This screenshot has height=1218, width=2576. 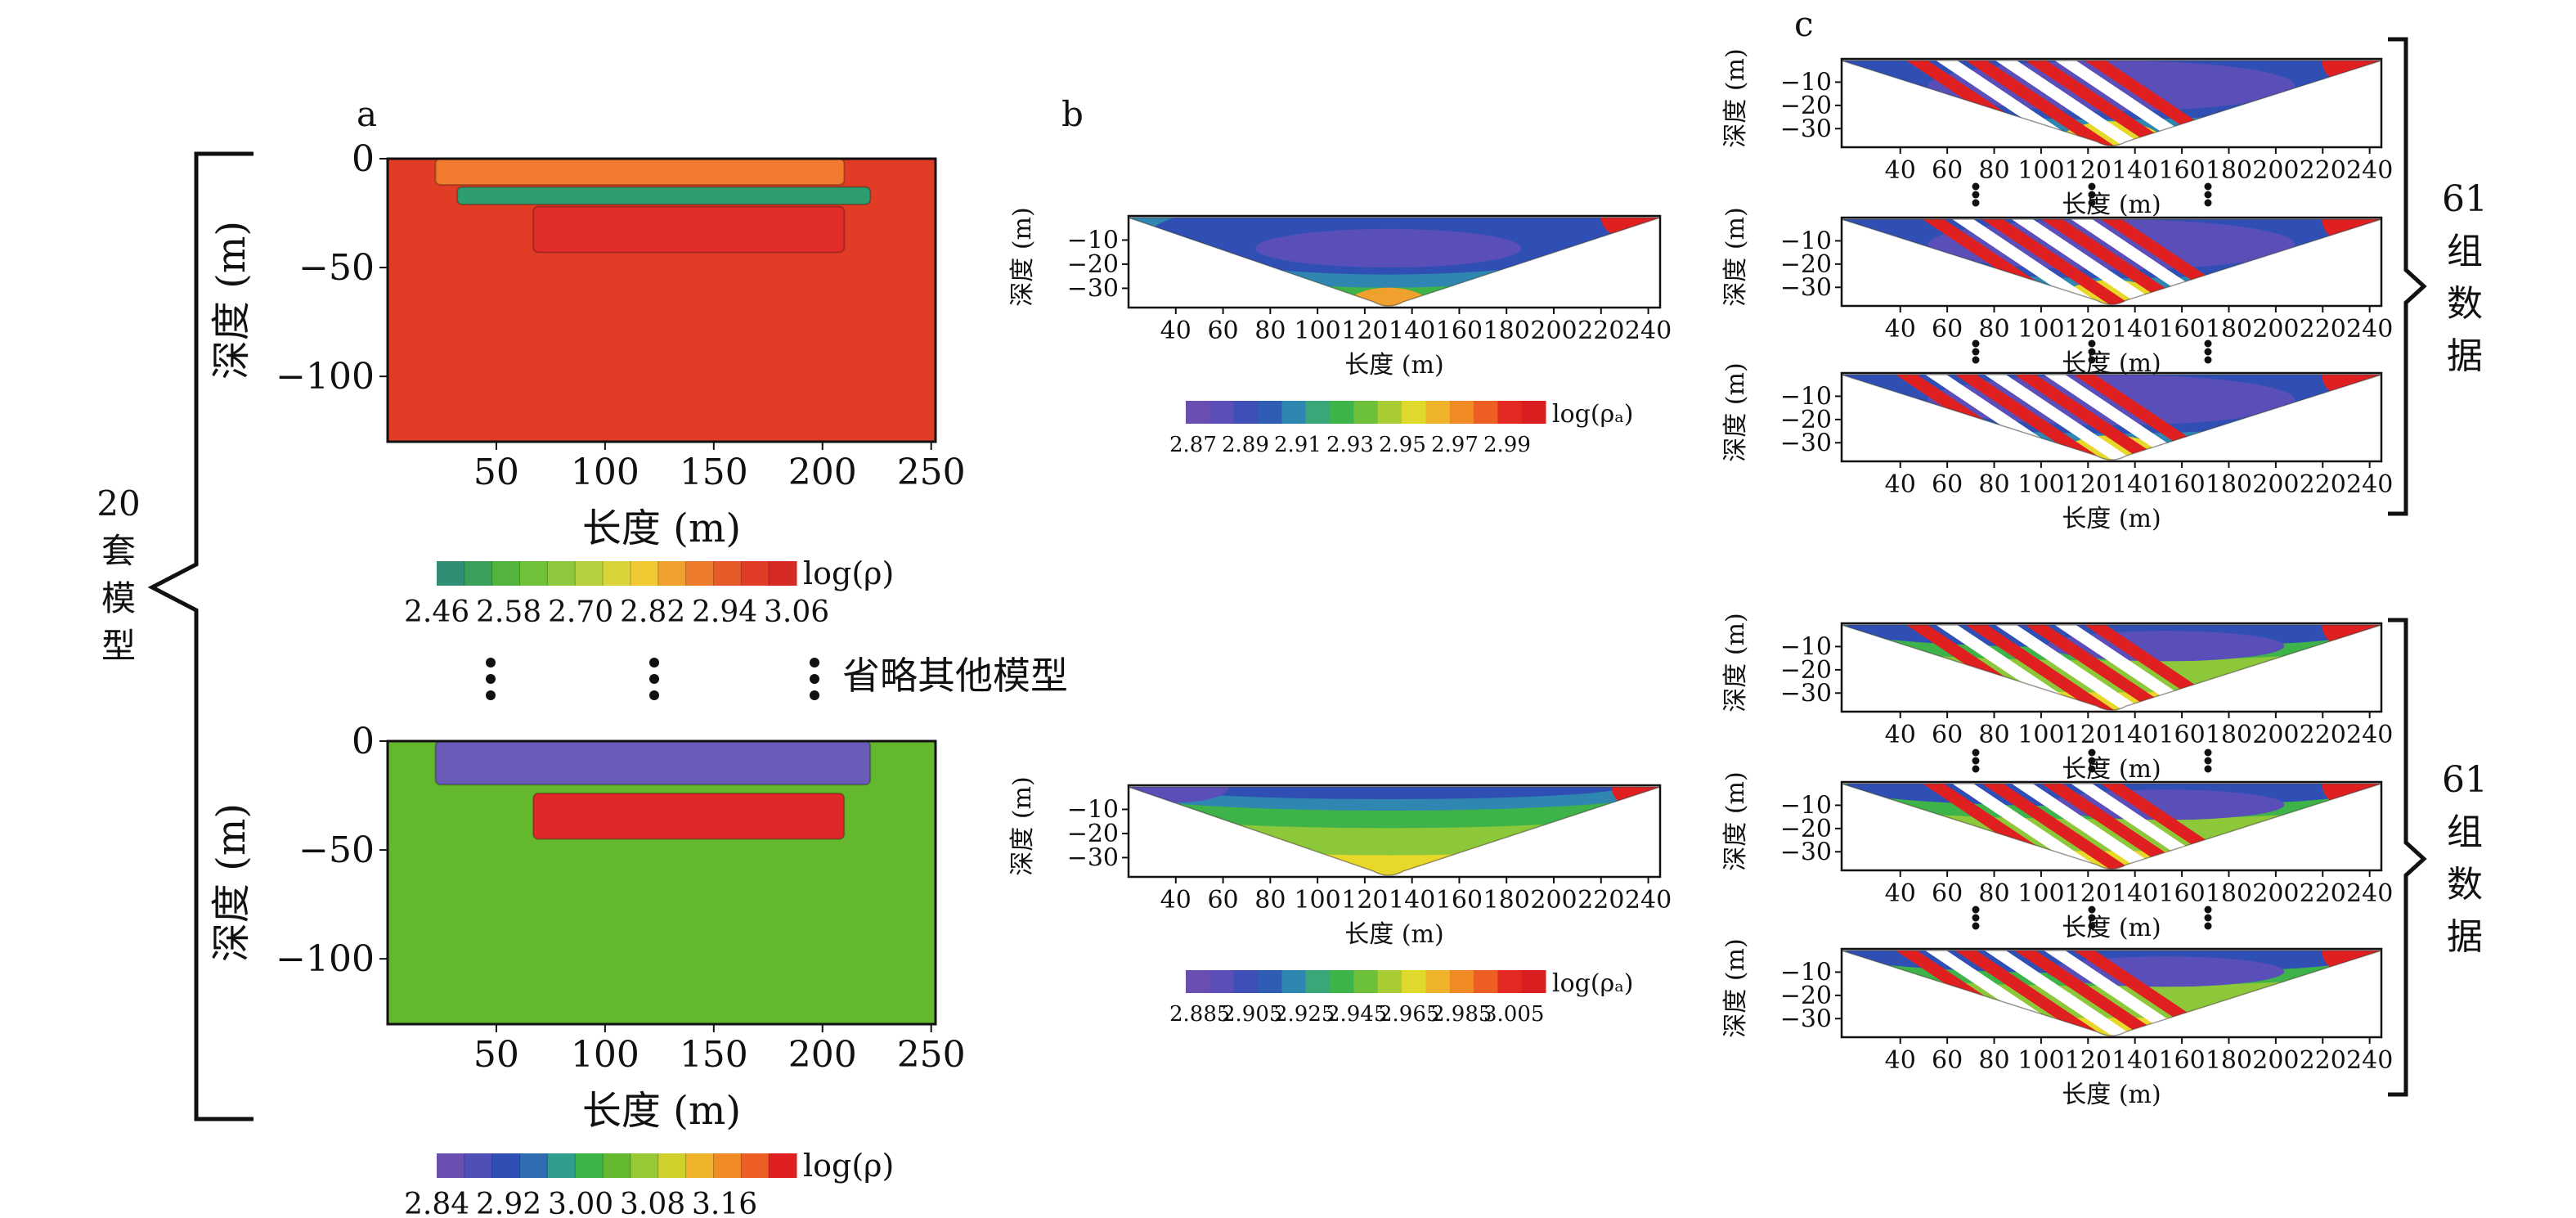 What do you see at coordinates (1806, 106) in the screenshot?
I see `y-tick-label: −20` at bounding box center [1806, 106].